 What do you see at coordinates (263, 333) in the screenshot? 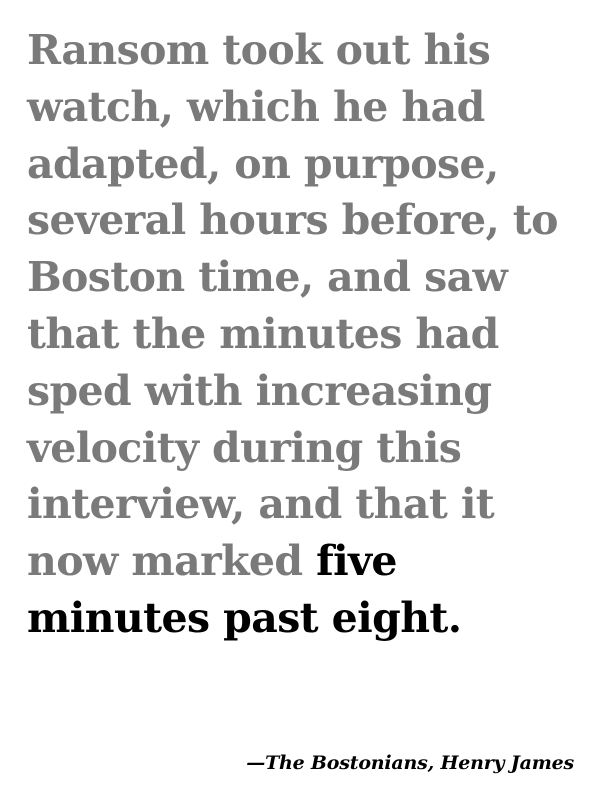
I see `quote-line: that the minutes had` at bounding box center [263, 333].